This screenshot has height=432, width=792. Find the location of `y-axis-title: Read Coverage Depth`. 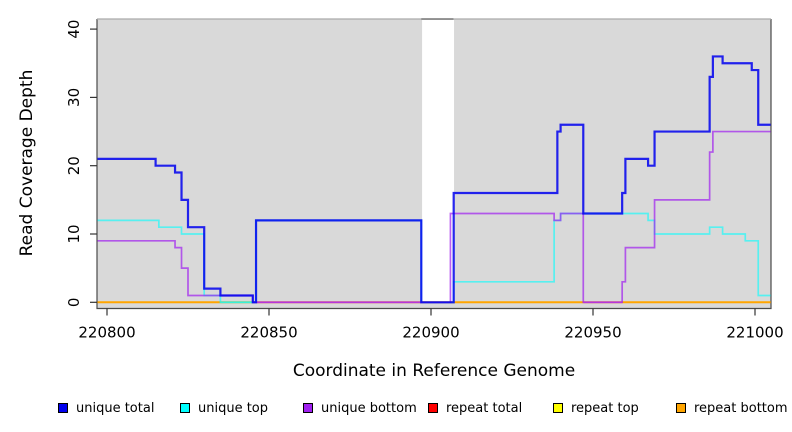

y-axis-title: Read Coverage Depth is located at coordinates (27, 163).